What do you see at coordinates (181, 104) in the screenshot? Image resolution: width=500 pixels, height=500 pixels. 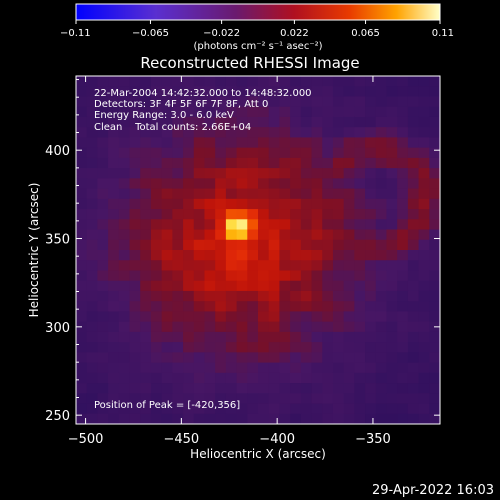 I see `annotation-detectors: Detectors: 3F 4F 5F 6F 7F 8F, Att 0` at bounding box center [181, 104].